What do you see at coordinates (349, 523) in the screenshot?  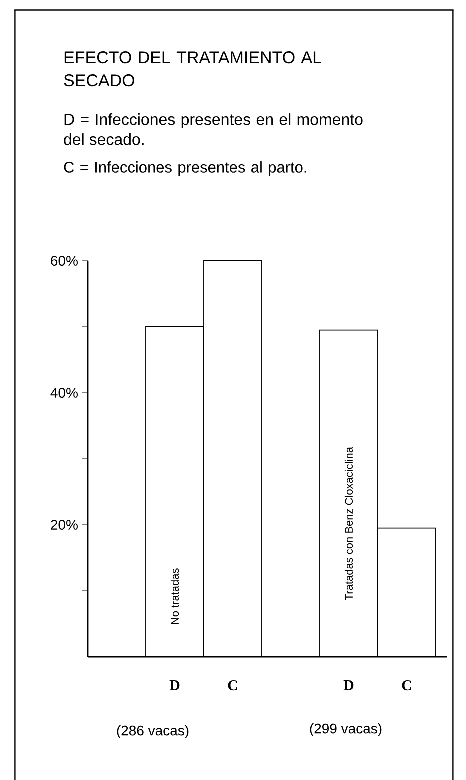 I see `annotation: Tratadas con Benz Cloxaciclina` at bounding box center [349, 523].